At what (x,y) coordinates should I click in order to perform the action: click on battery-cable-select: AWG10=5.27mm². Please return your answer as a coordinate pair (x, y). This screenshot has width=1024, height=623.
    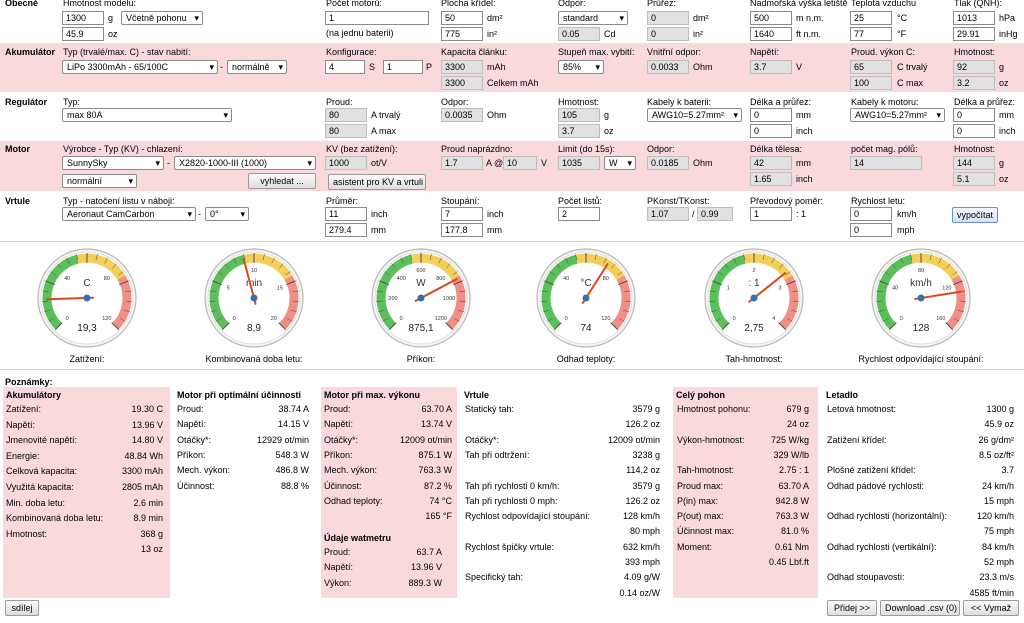
    Looking at the image, I should click on (694, 115).